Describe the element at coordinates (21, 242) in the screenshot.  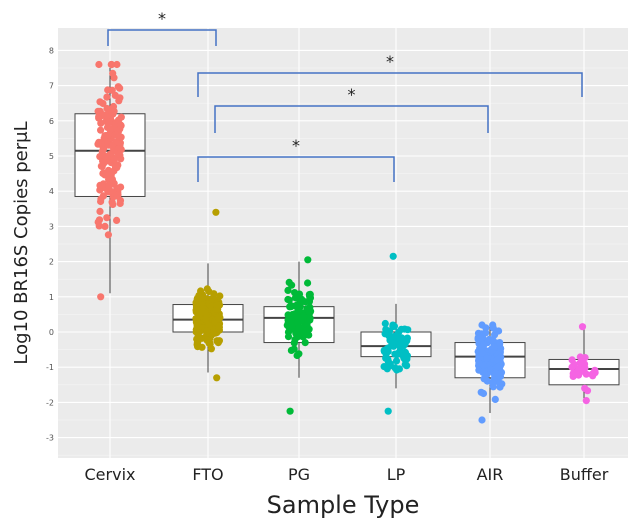
I see `y-axis-title: Log10 BR16S Copies perμL` at that location.